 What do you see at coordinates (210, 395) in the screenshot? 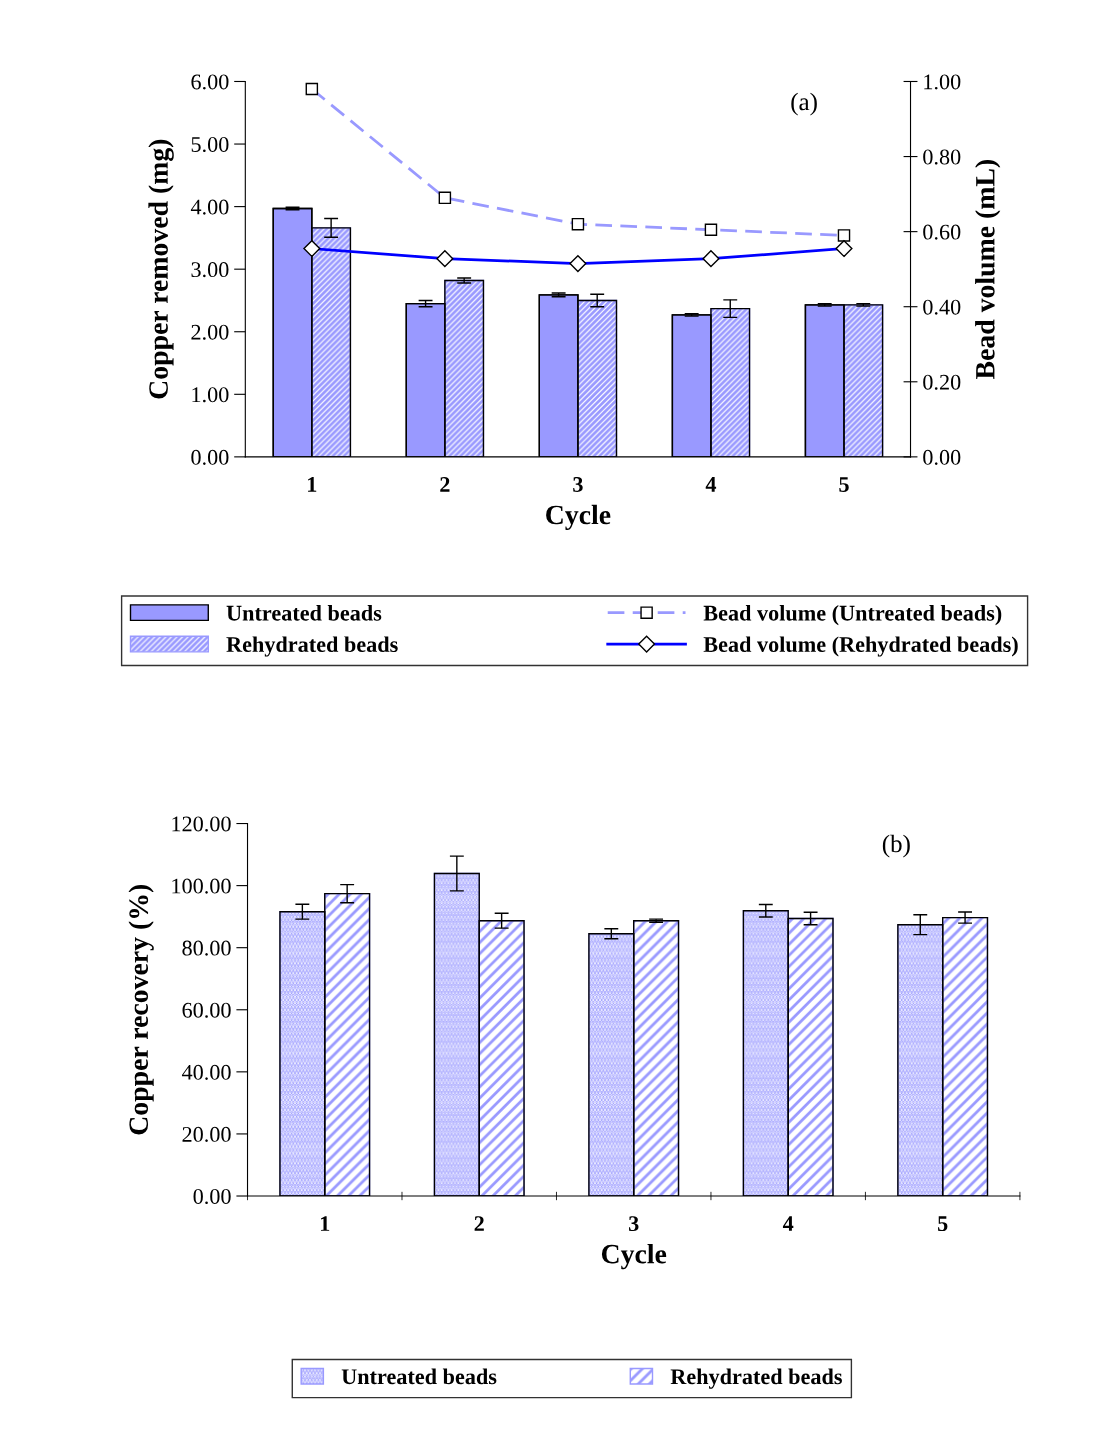
I see `y-tick-label: 1.00` at bounding box center [210, 395].